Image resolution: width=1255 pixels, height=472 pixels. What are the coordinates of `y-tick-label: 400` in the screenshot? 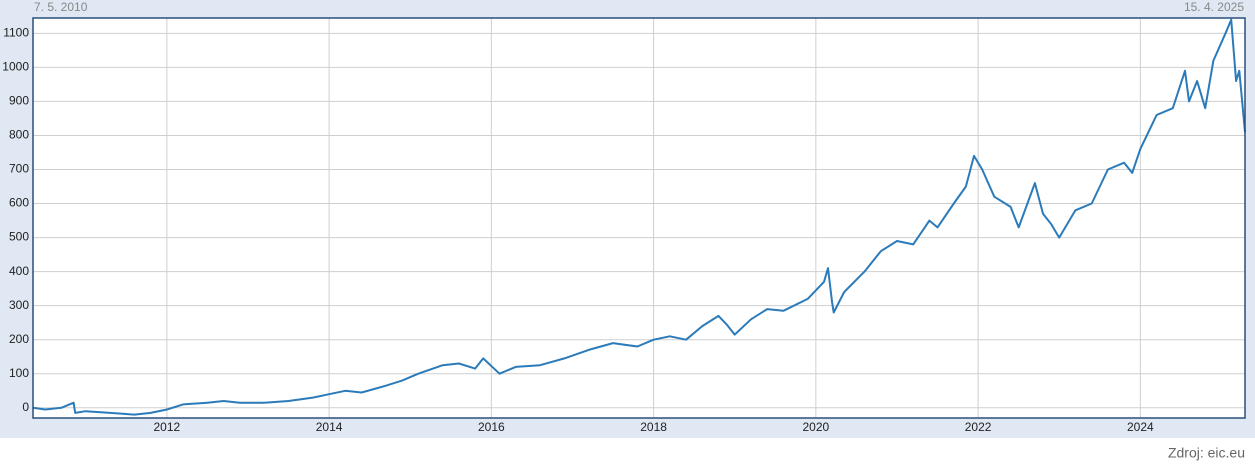 It's located at (19, 271).